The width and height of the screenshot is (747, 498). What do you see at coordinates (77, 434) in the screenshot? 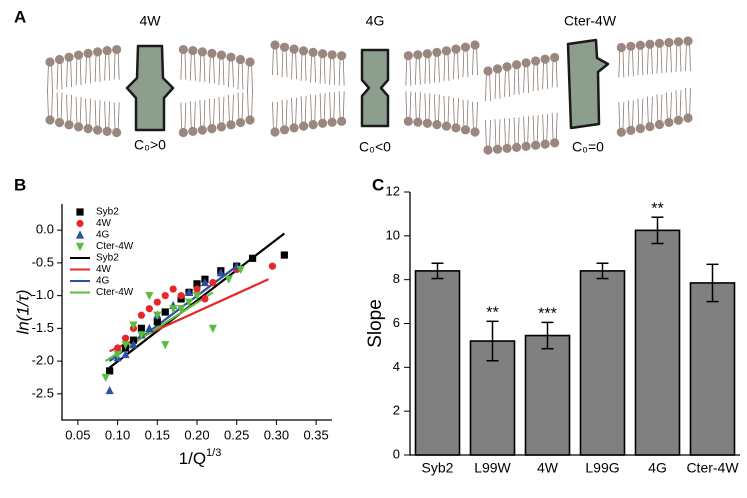
I see `x-tick-label: 0.05` at bounding box center [77, 434].